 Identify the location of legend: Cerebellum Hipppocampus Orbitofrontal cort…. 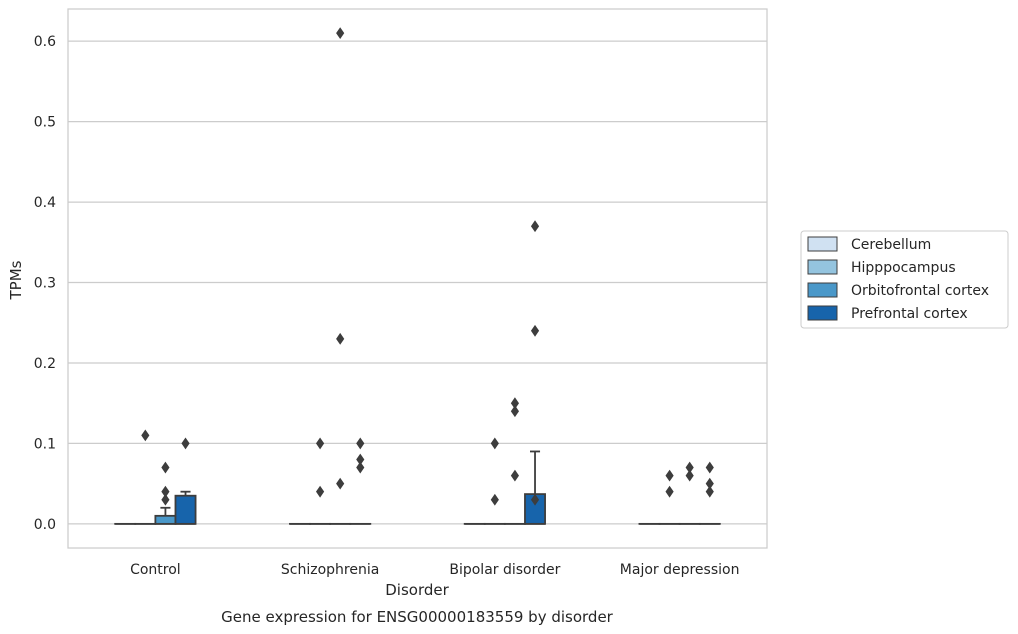
(904, 279).